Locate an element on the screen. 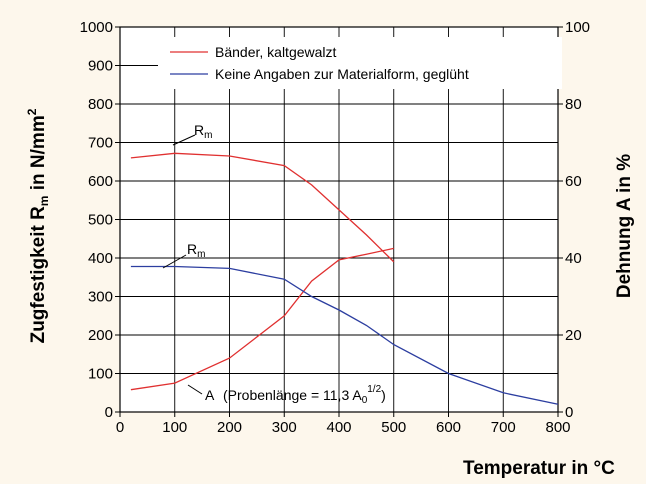 Image resolution: width=646 pixels, height=484 pixels. legend-box is located at coordinates (360, 63).